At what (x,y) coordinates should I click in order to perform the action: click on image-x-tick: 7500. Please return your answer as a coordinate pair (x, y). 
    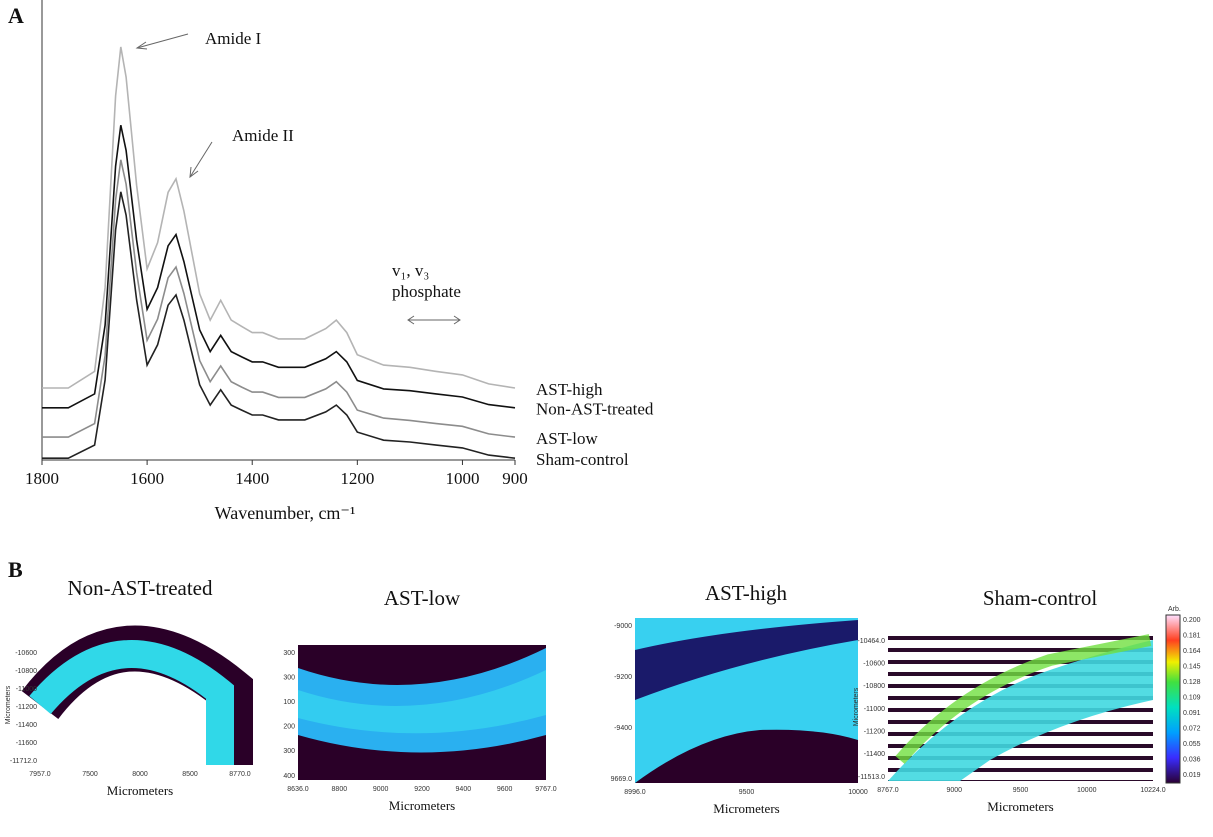
    Looking at the image, I should click on (90, 774).